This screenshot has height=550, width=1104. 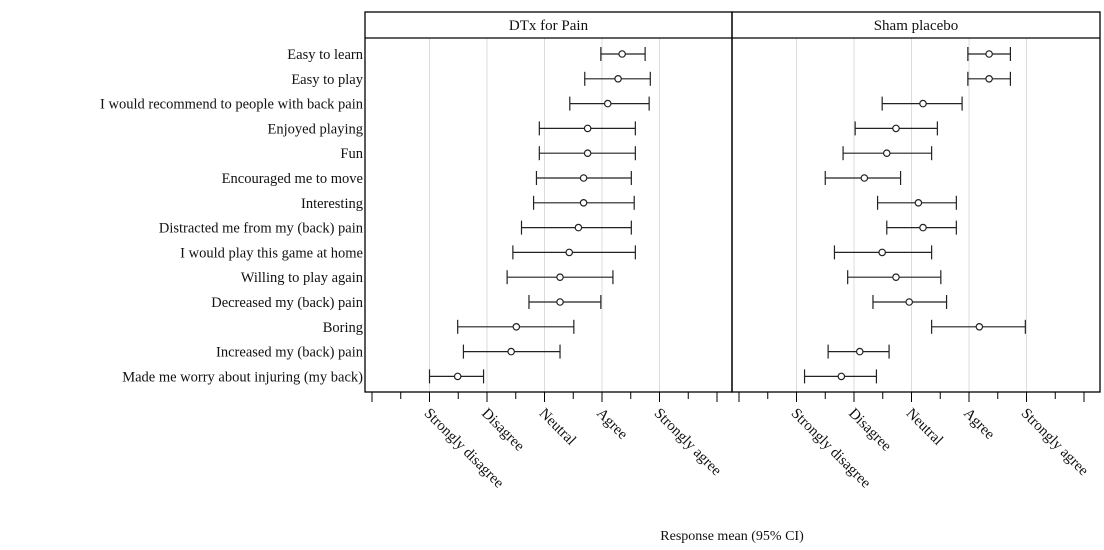 I want to click on item-label: Encouraged me to move, so click(x=292, y=179).